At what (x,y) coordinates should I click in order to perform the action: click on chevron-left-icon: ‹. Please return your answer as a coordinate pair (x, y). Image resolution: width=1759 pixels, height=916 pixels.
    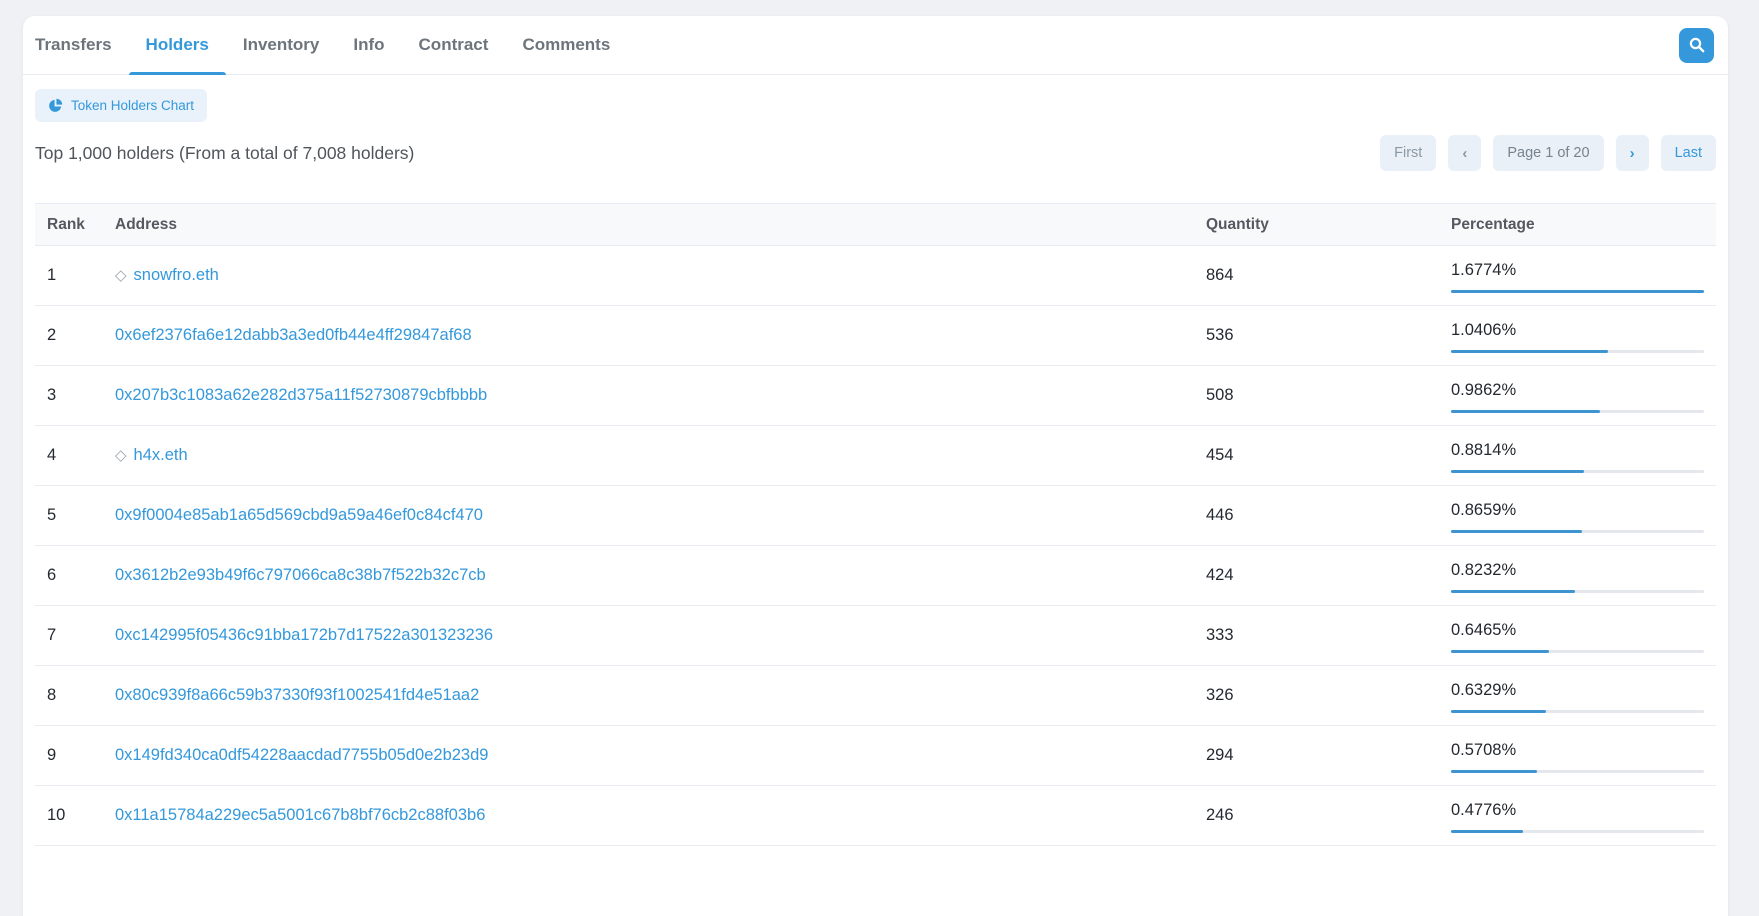
    Looking at the image, I should click on (1465, 153).